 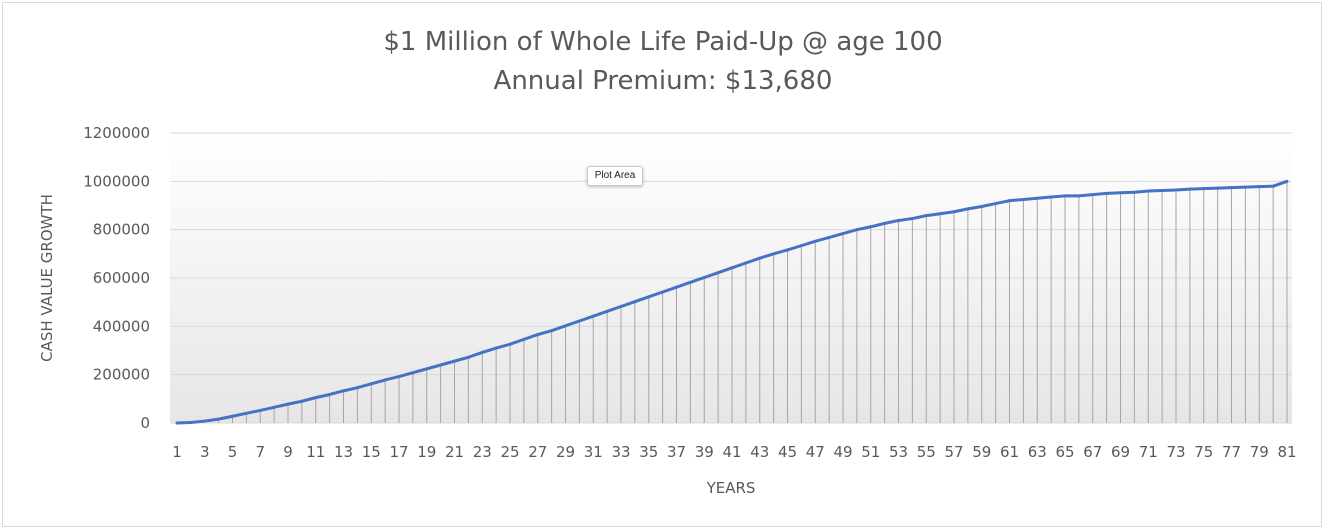 What do you see at coordinates (509, 452) in the screenshot?
I see `x-tick-label: 25` at bounding box center [509, 452].